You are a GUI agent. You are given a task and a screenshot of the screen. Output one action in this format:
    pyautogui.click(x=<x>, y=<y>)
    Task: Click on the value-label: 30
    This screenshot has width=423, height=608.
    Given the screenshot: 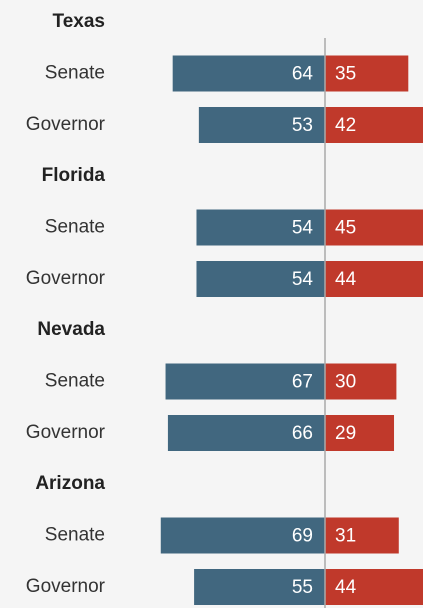 What is the action you would take?
    pyautogui.click(x=345, y=382)
    